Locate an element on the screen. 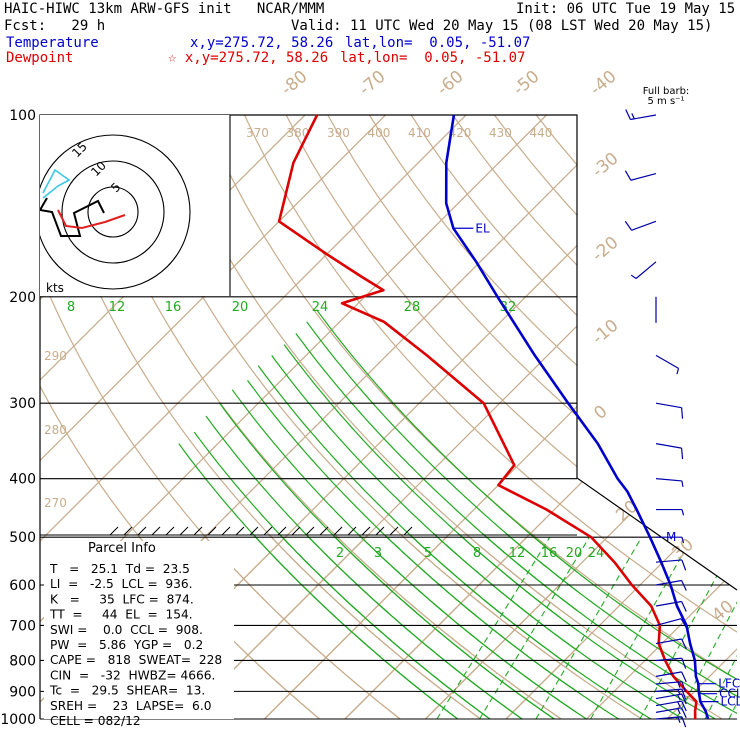 This screenshot has width=740, height=740. parcel-row: TT = 44 EL = 154. is located at coordinates (121, 615).